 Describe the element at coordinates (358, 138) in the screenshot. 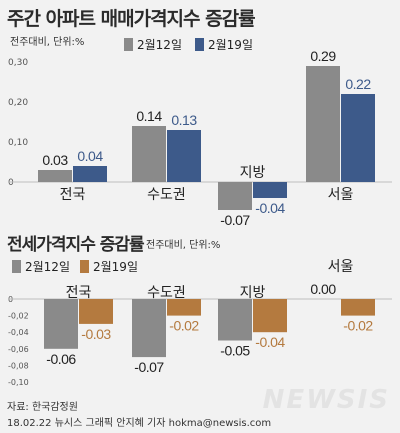

I see `chart1-bar-서울-2` at that location.